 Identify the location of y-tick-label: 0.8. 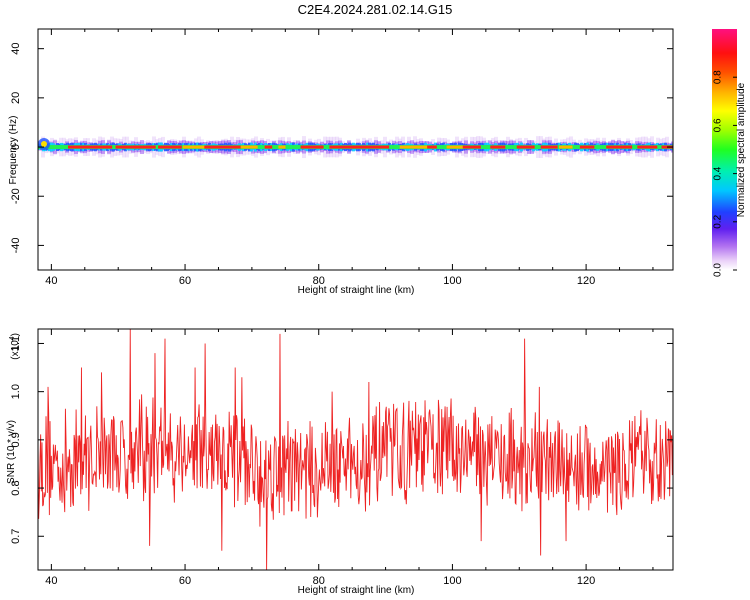
(16, 487).